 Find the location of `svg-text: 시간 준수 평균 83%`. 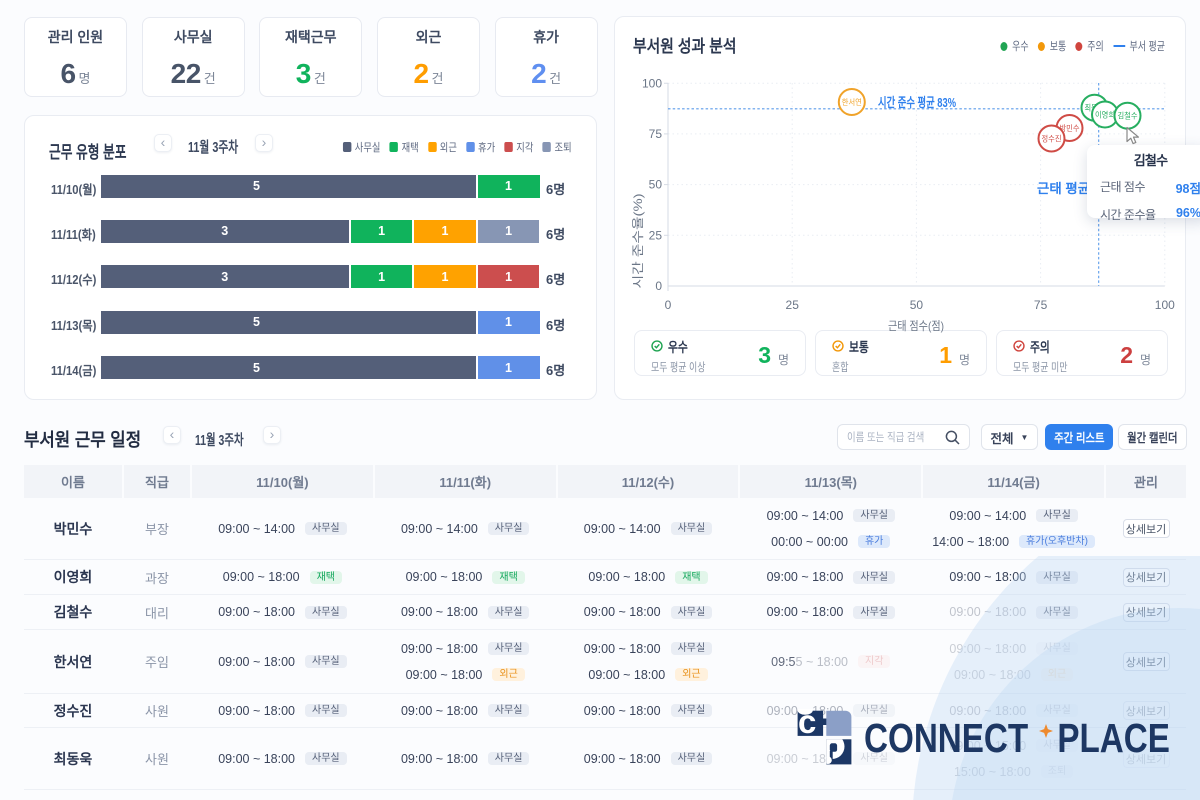

svg-text: 시간 준수 평균 83% is located at coordinates (917, 102).